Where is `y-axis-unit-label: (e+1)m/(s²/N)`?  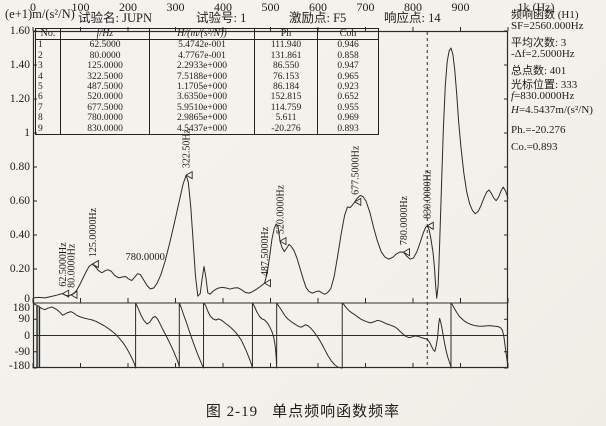 y-axis-unit-label: (e+1)m/(s²/N) is located at coordinates (40, 14).